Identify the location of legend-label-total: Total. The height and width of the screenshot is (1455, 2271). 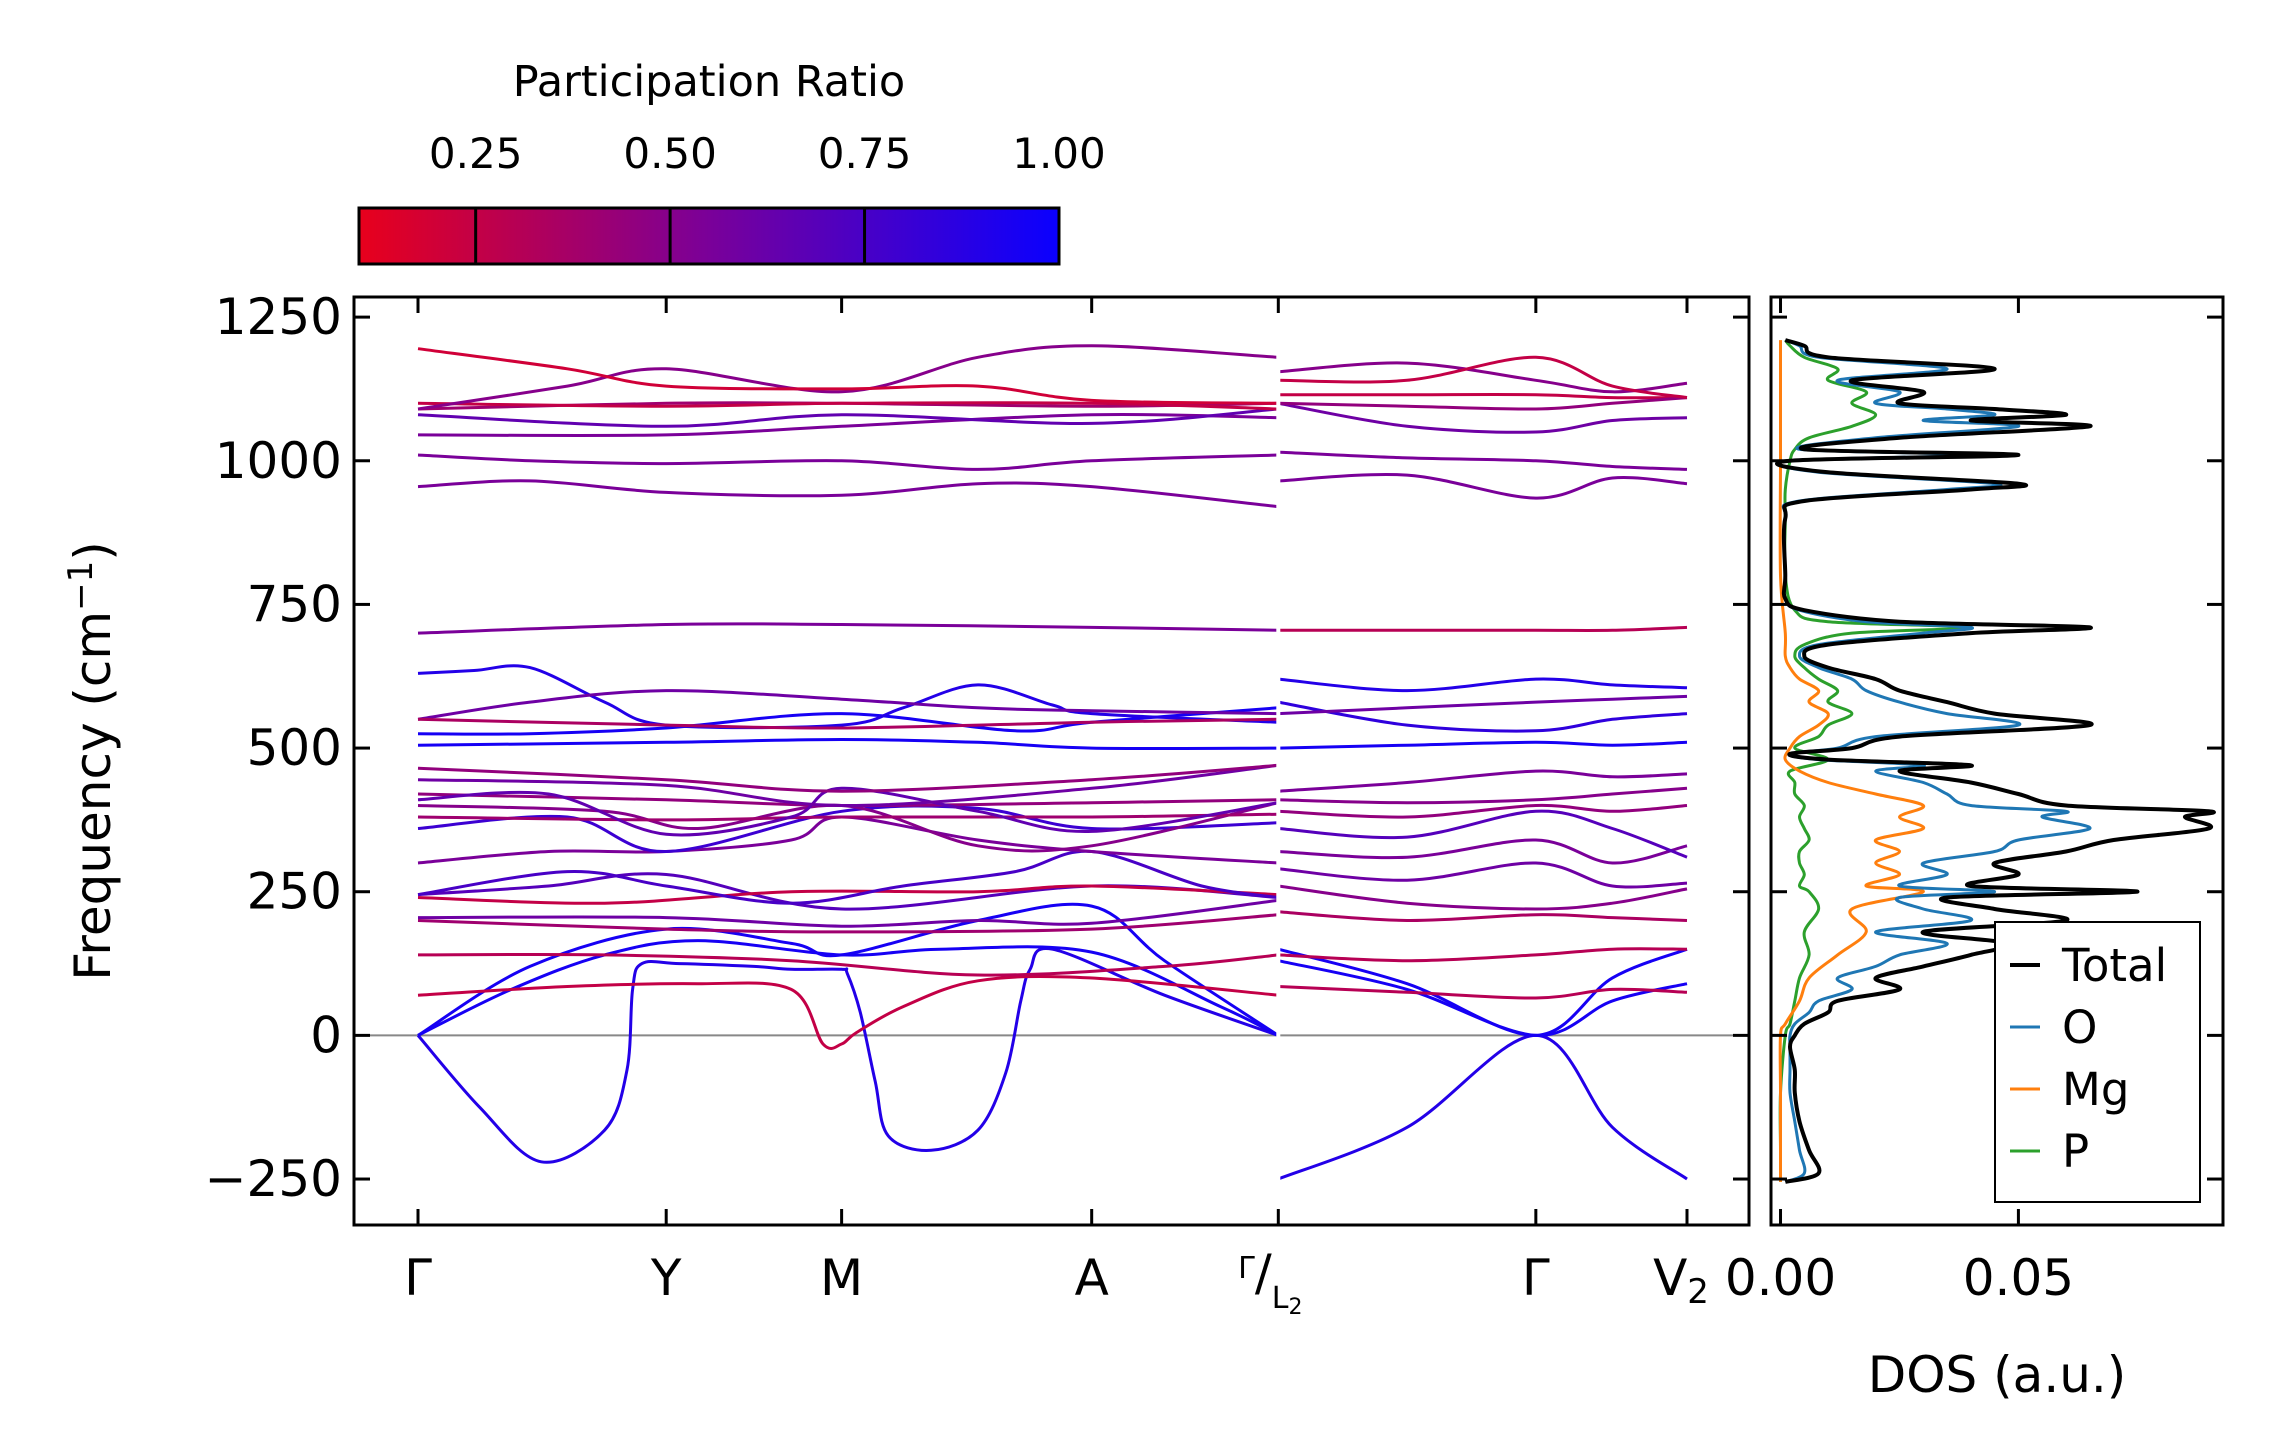
(2114, 965).